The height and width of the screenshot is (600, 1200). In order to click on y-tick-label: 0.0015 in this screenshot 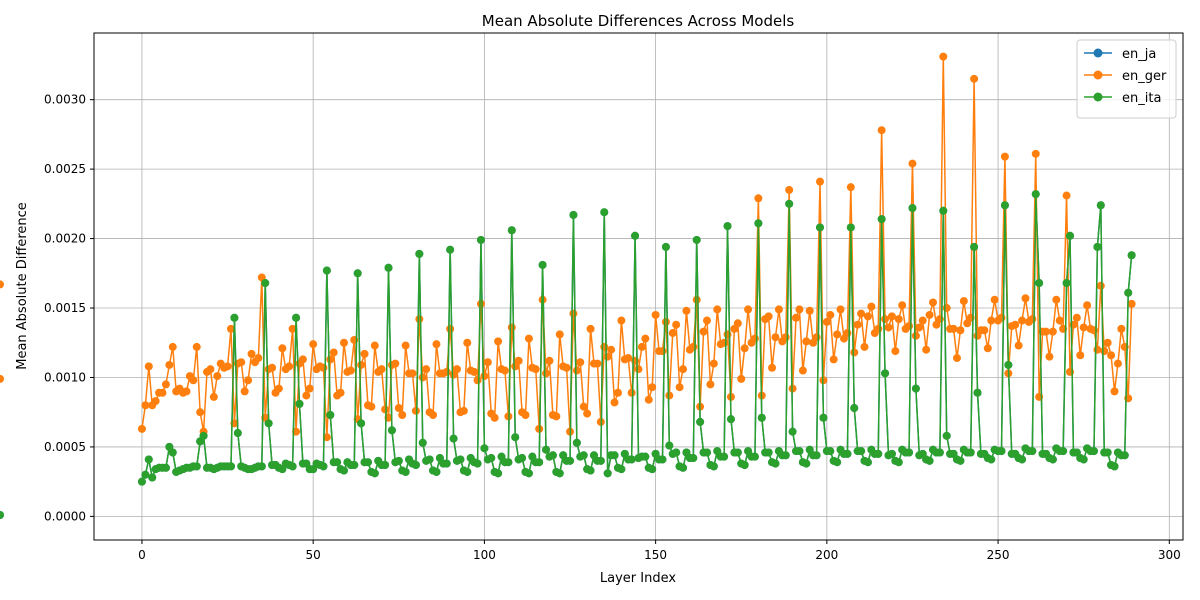, I will do `click(65, 308)`.